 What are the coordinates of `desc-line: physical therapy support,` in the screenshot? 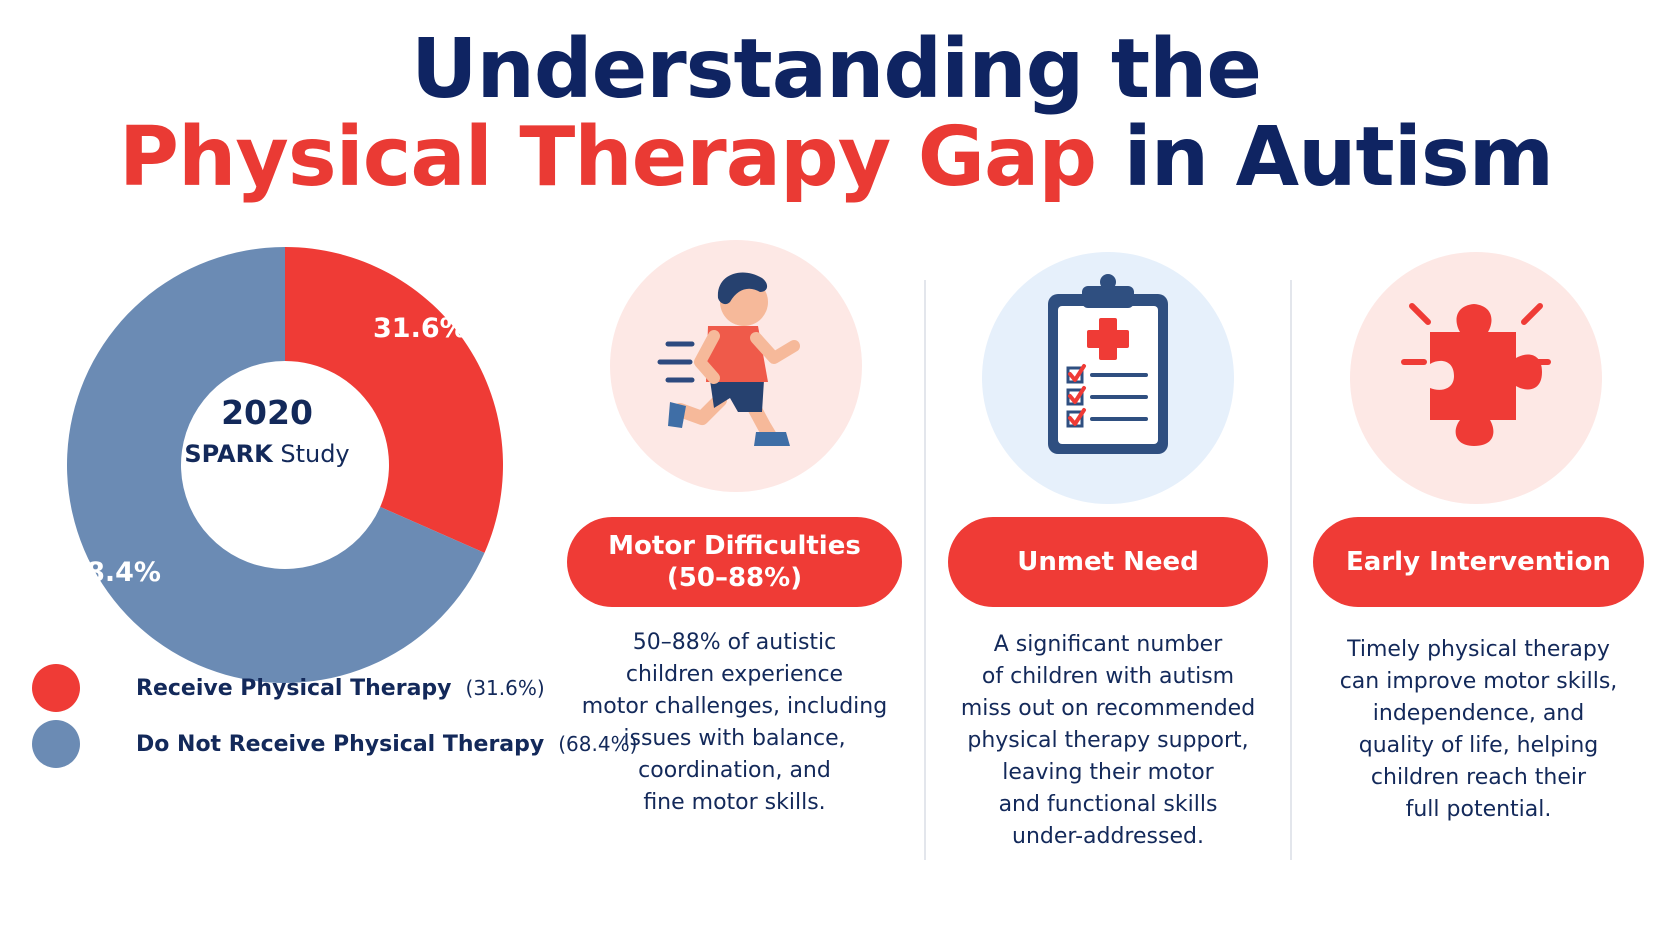 It's located at (1108, 740).